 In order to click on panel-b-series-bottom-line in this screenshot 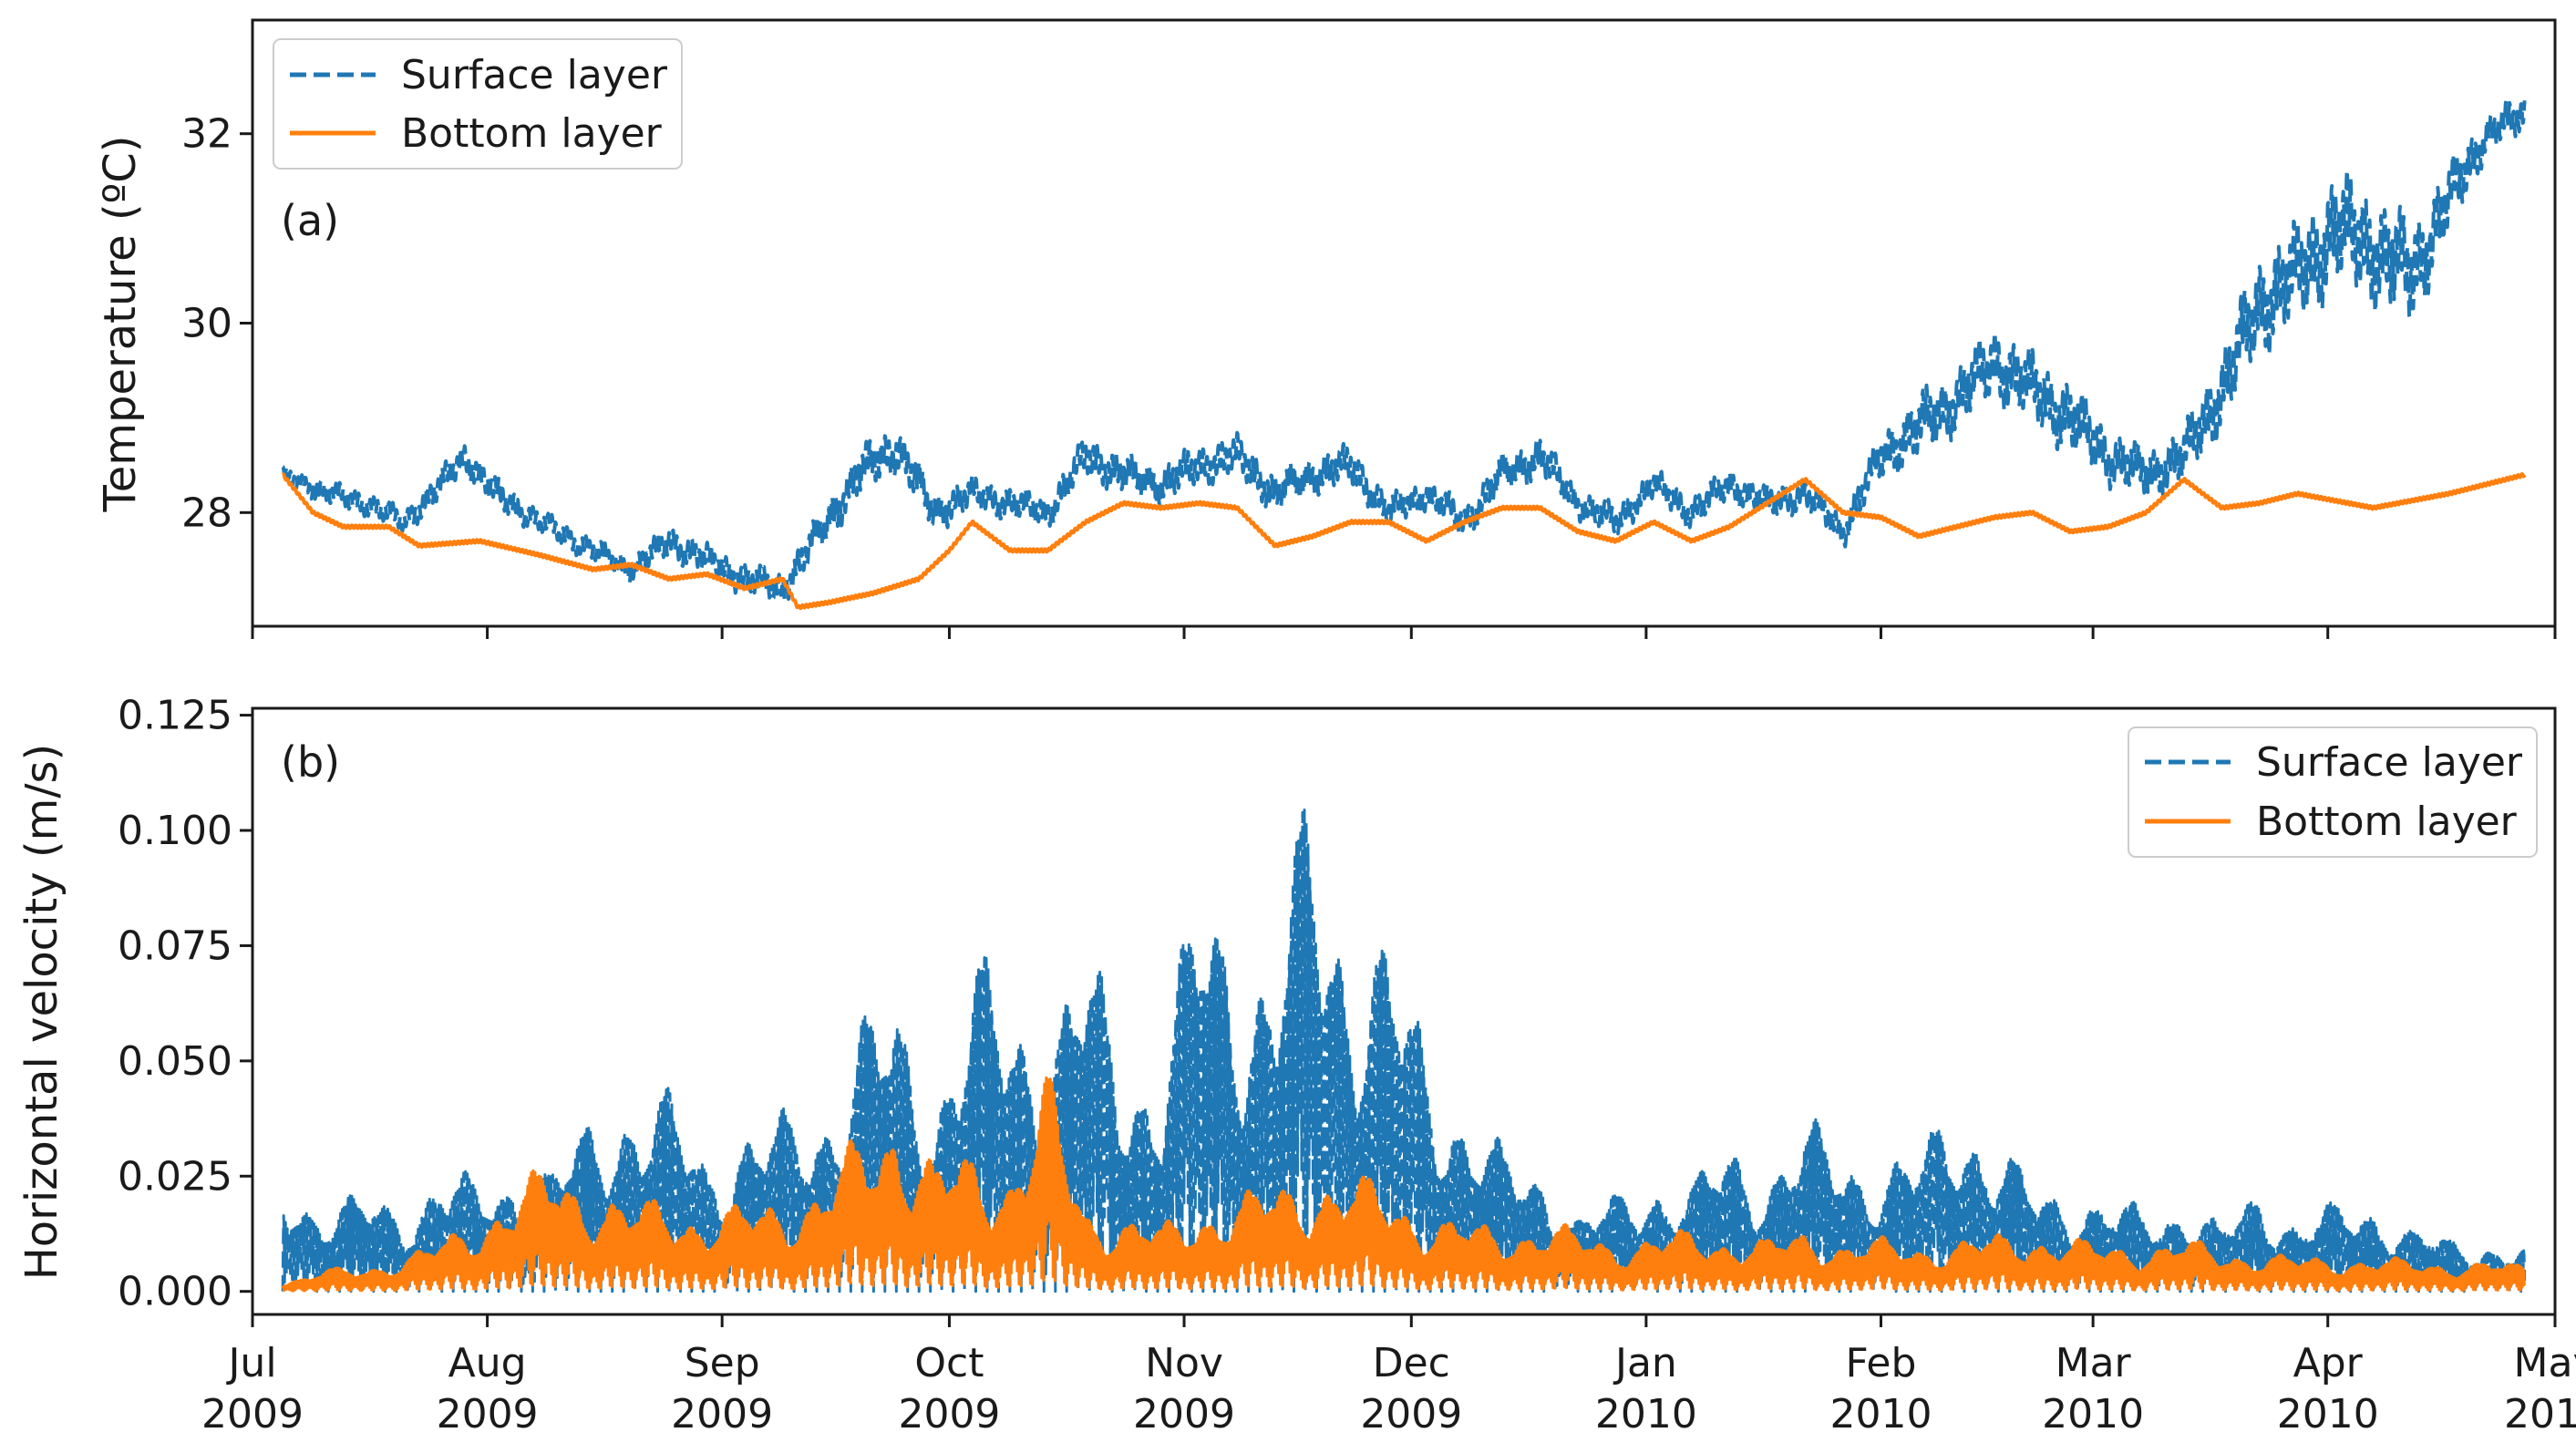, I will do `click(1404, 1185)`.